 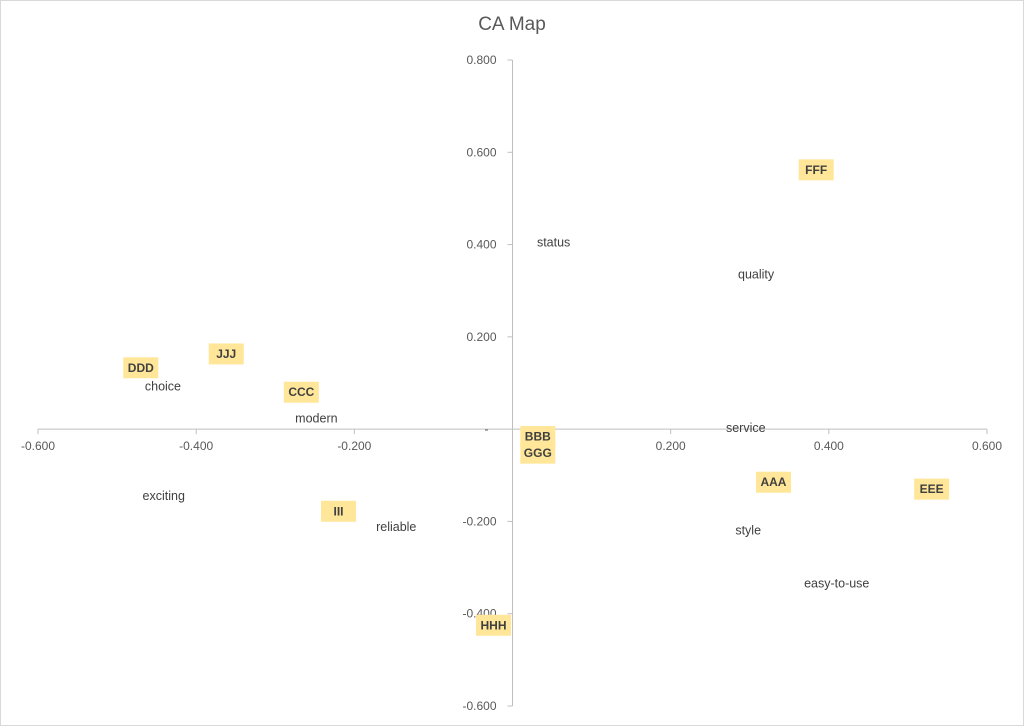 What do you see at coordinates (512, 24) in the screenshot?
I see `chart-title: CA Map` at bounding box center [512, 24].